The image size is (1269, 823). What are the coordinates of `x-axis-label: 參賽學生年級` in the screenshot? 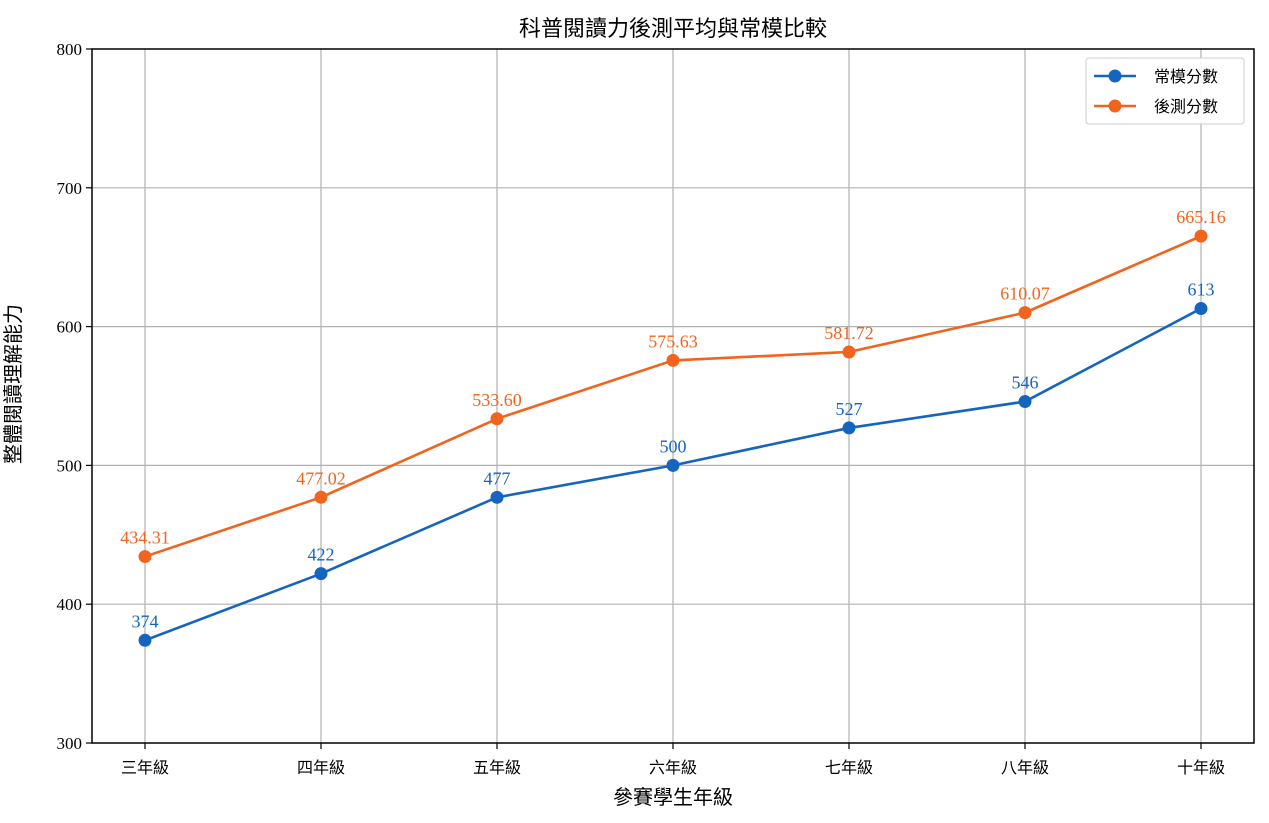 It's located at (673, 797).